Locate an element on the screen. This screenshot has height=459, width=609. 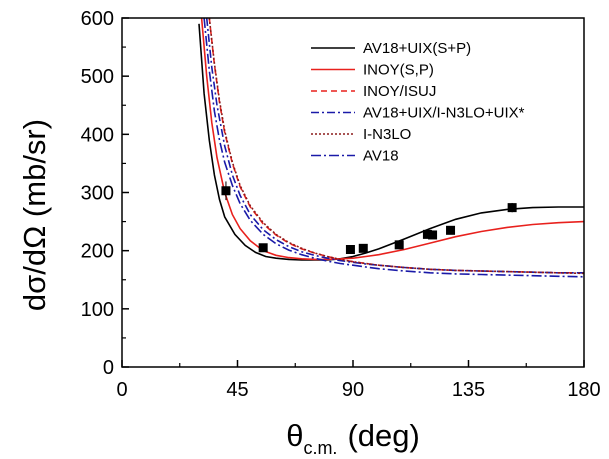
y-tick-label-4: 400 is located at coordinates (97, 135).